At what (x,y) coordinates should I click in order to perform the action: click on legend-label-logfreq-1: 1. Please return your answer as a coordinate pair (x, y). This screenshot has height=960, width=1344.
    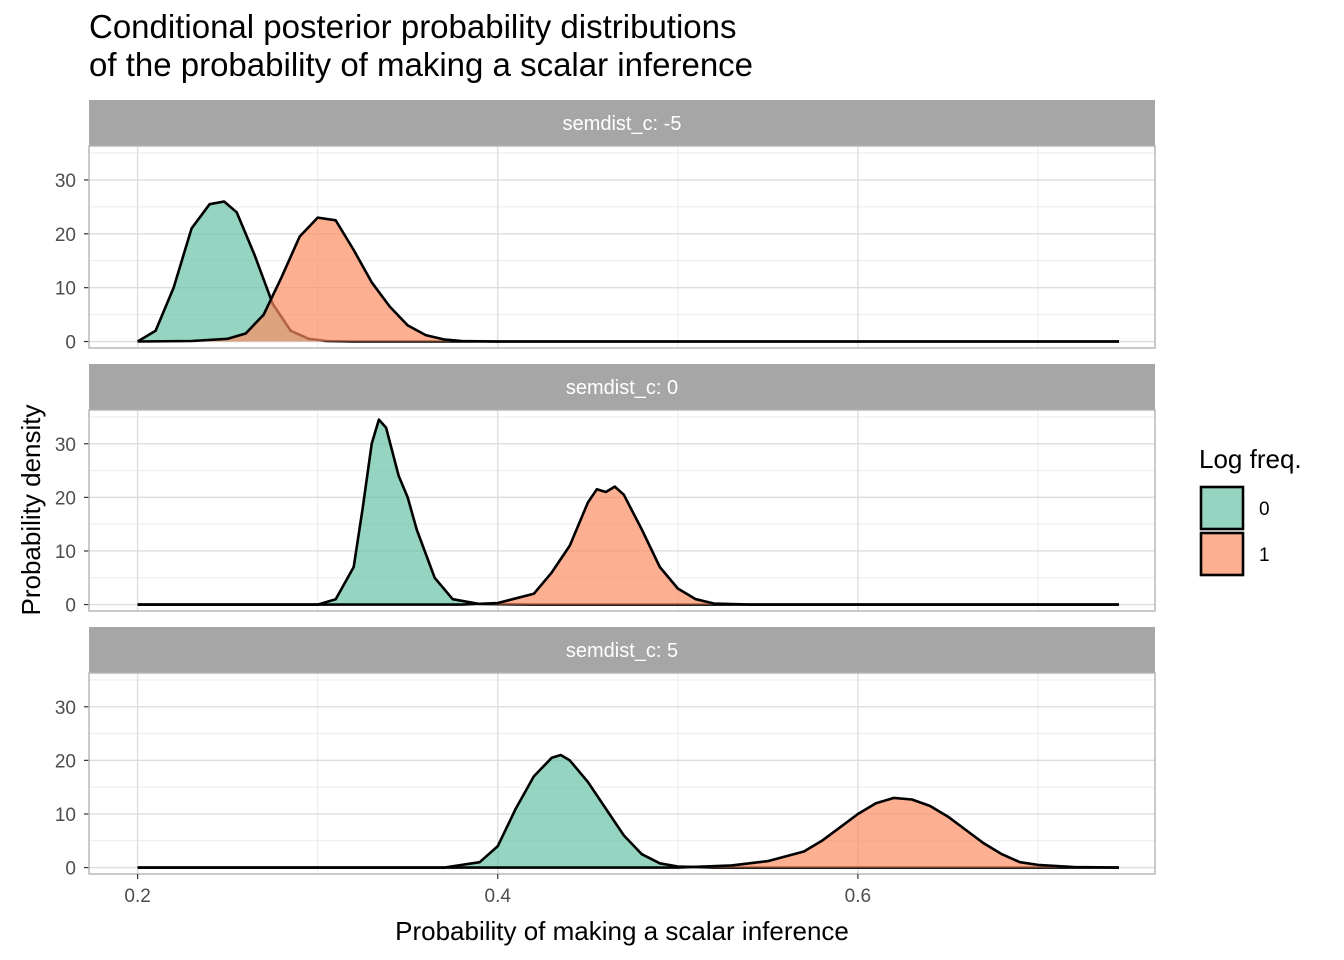
    Looking at the image, I should click on (1264, 555).